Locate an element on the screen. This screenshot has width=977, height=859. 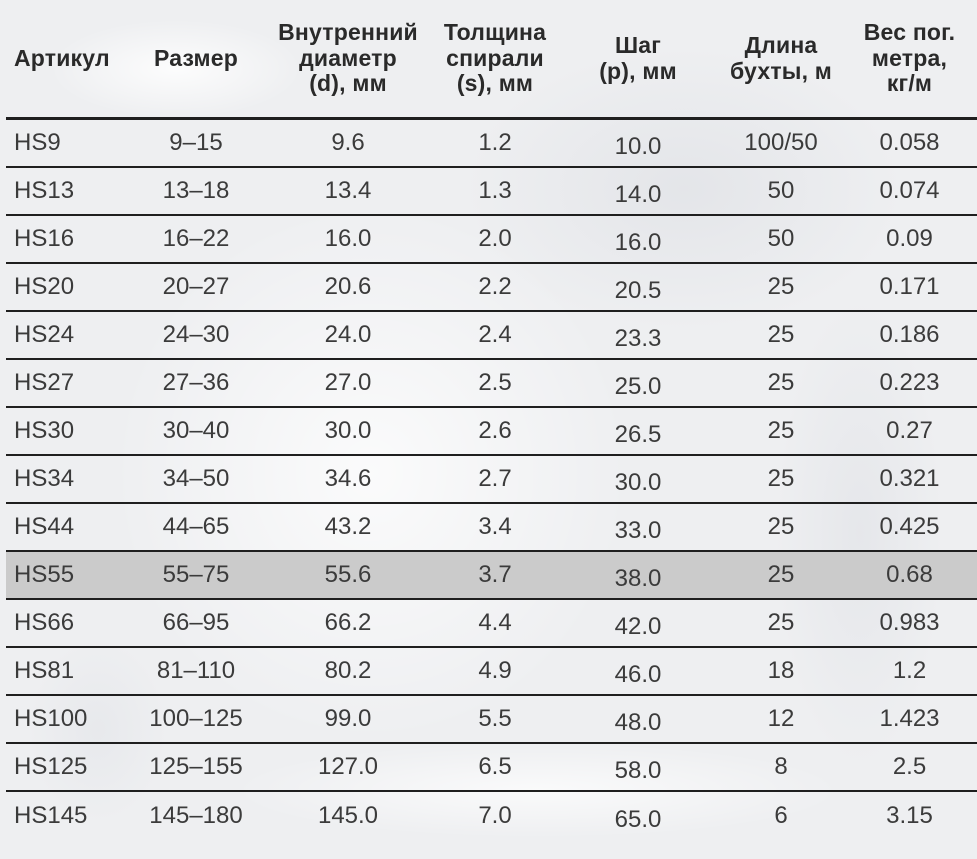
cell-pitch: 33.0 is located at coordinates (638, 530).